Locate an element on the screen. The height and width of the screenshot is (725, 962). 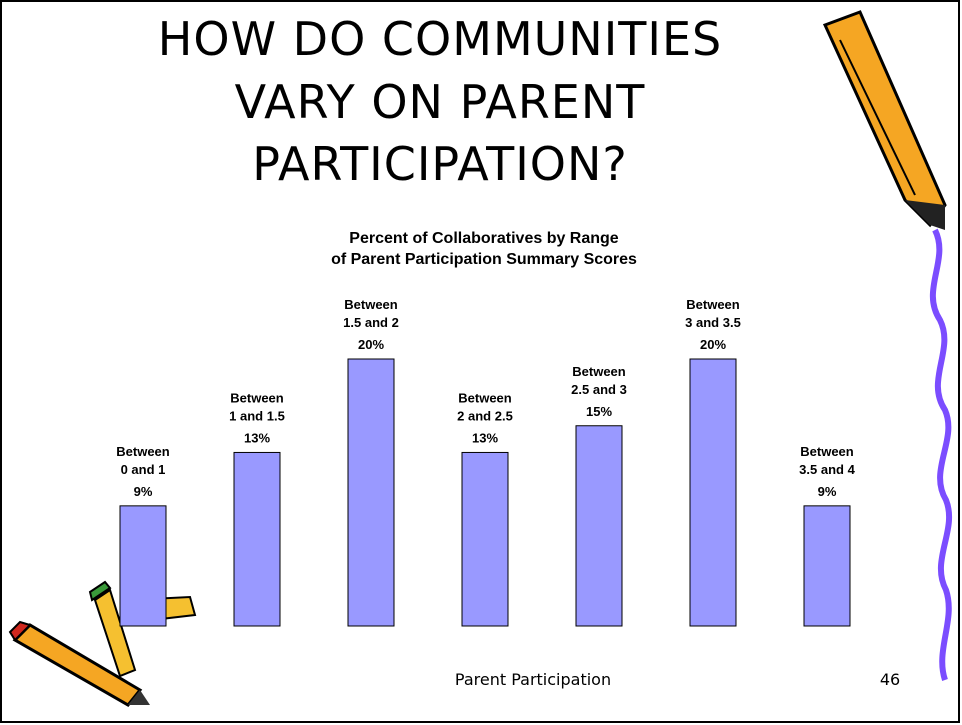
pencil-top-right is located at coordinates (884, 120).